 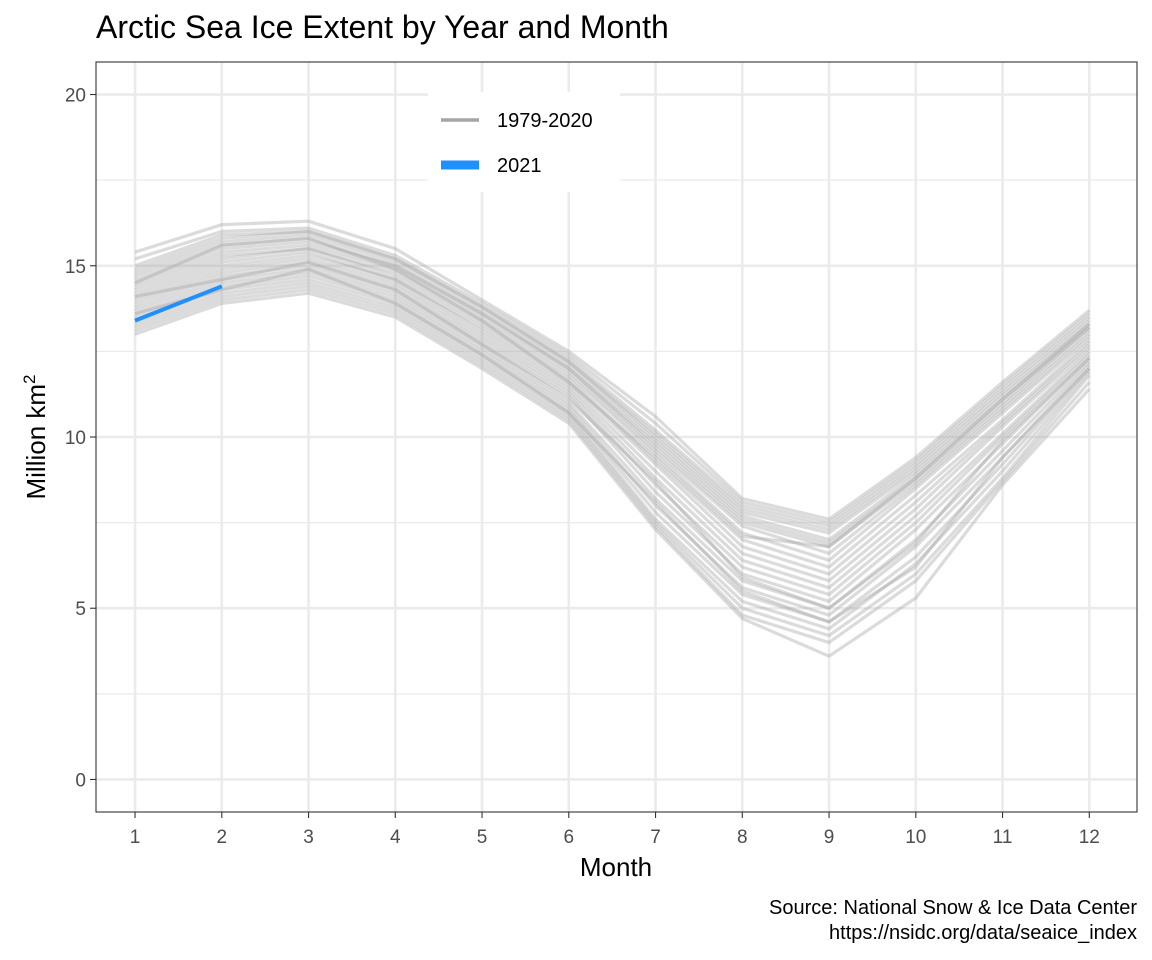 What do you see at coordinates (915, 837) in the screenshot?
I see `x-tick-label: 10` at bounding box center [915, 837].